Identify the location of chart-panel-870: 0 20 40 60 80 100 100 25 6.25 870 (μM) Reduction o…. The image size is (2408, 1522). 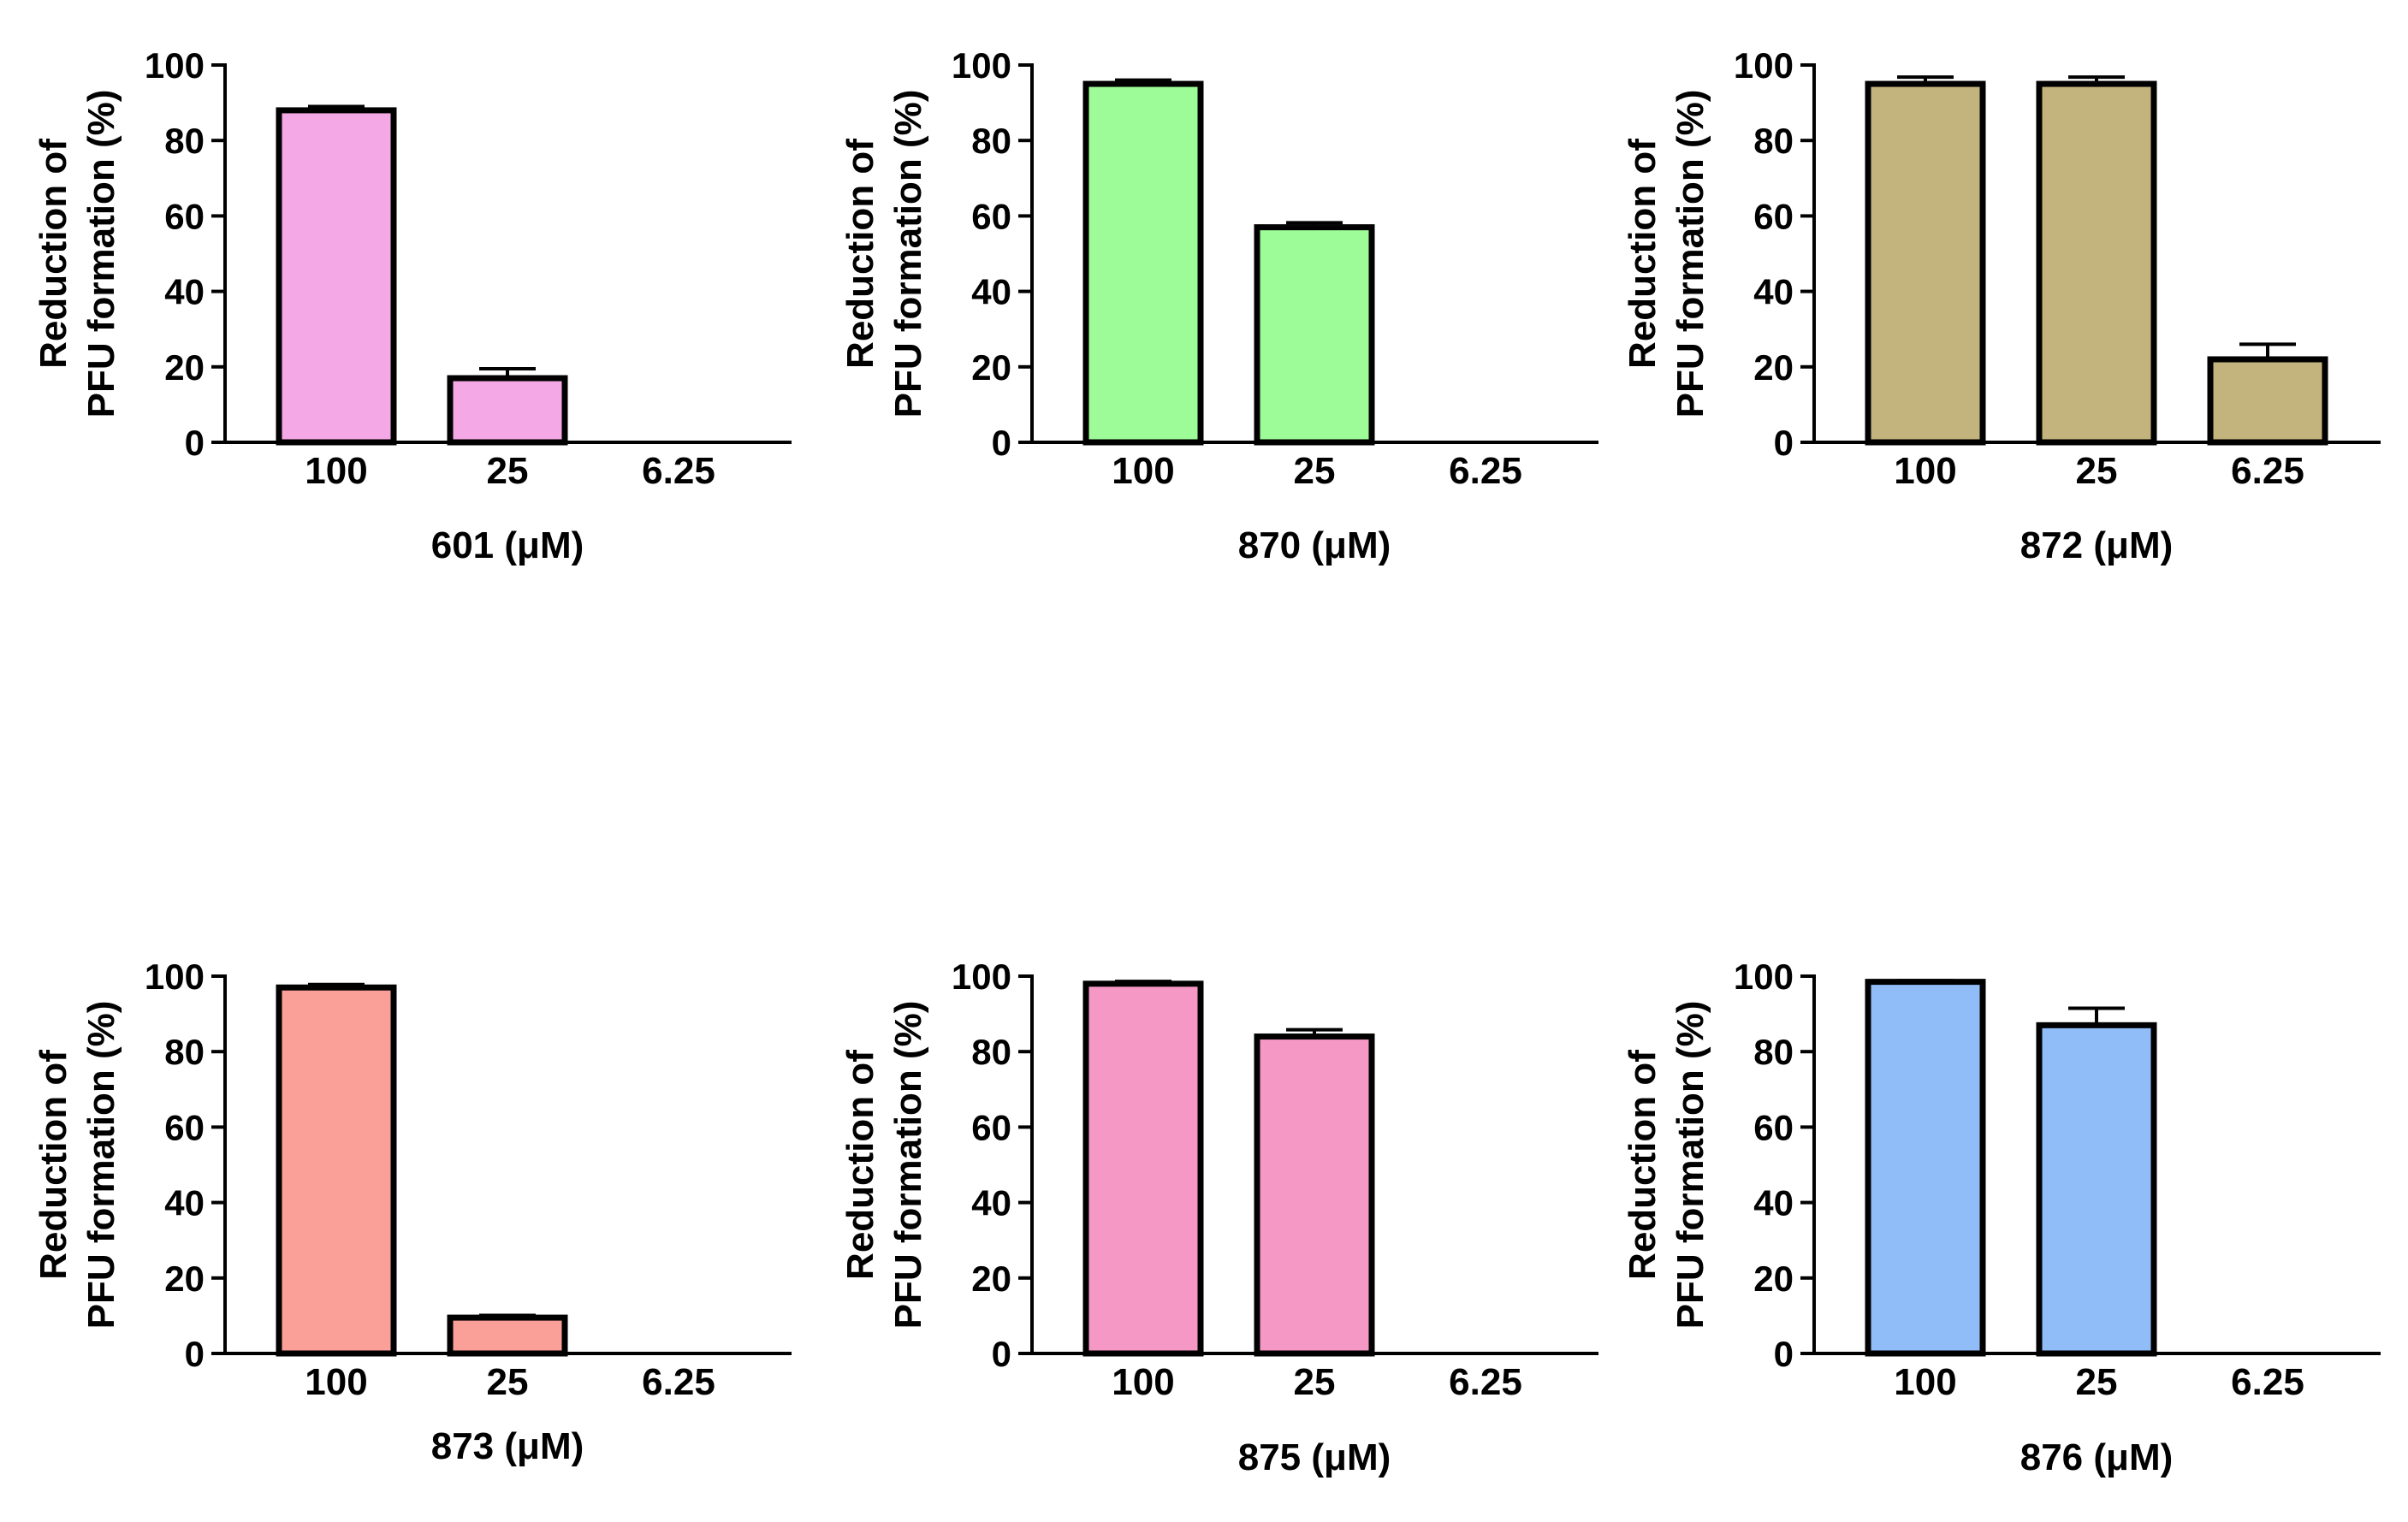
(1218, 305).